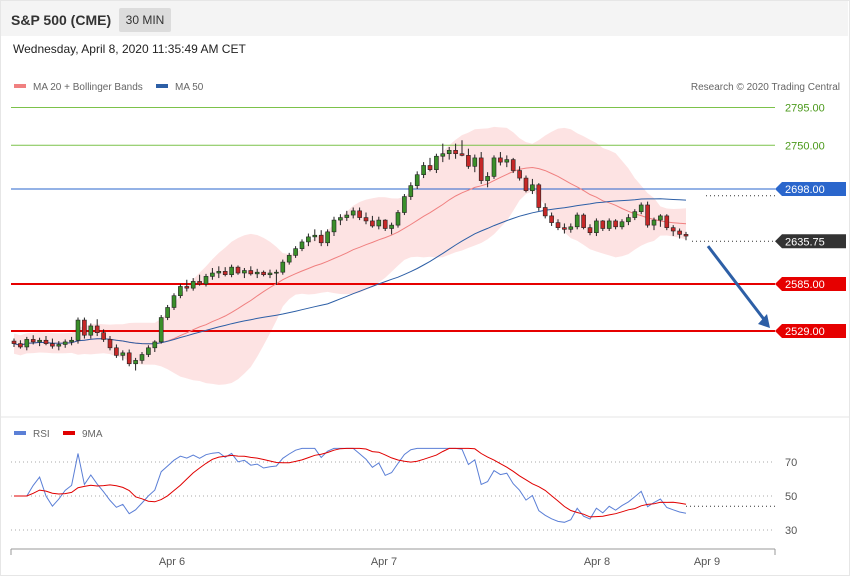 The height and width of the screenshot is (576, 850). Describe the element at coordinates (764, 321) in the screenshot. I see `forecast-arrow-head` at that location.